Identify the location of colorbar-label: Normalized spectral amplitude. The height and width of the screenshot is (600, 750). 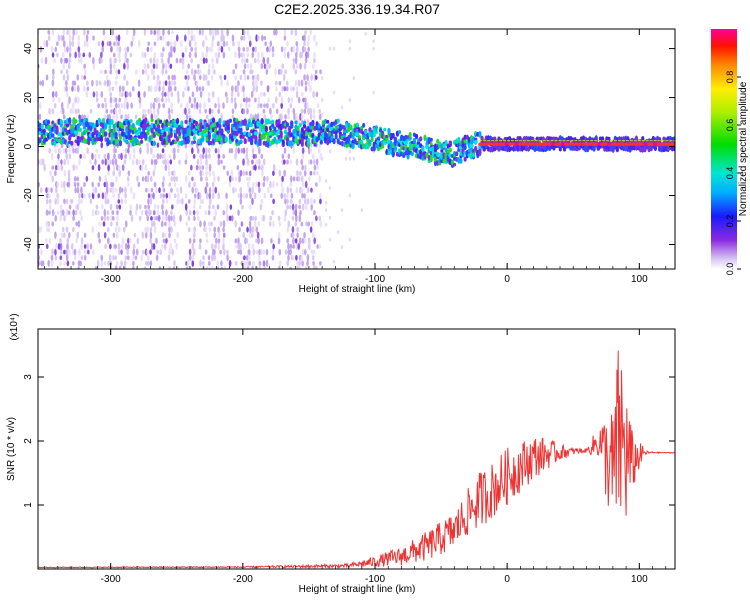
(743, 148).